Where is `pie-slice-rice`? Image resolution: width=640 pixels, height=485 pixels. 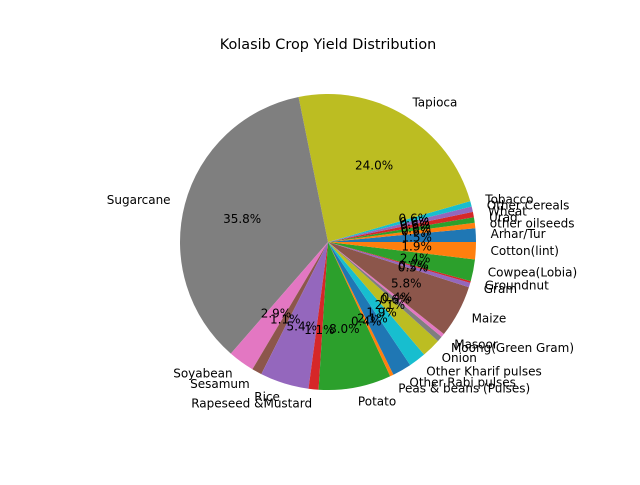
pie-slice-rice is located at coordinates (294, 315).